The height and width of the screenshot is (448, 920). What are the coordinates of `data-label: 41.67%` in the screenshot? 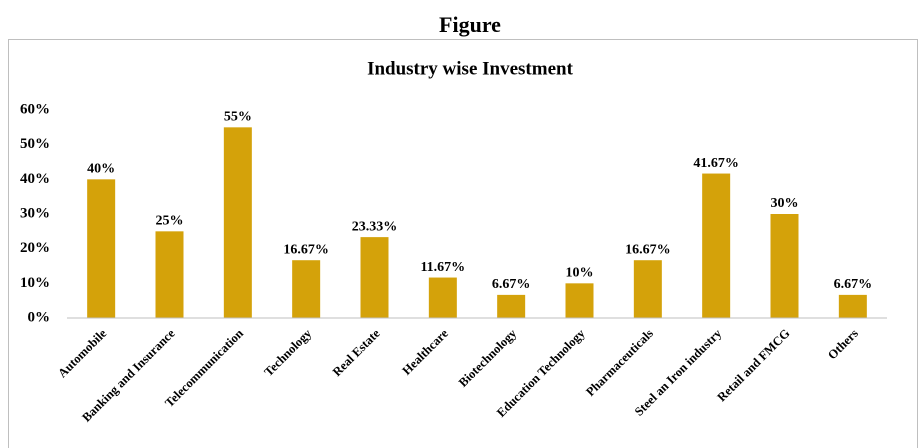 It's located at (716, 163).